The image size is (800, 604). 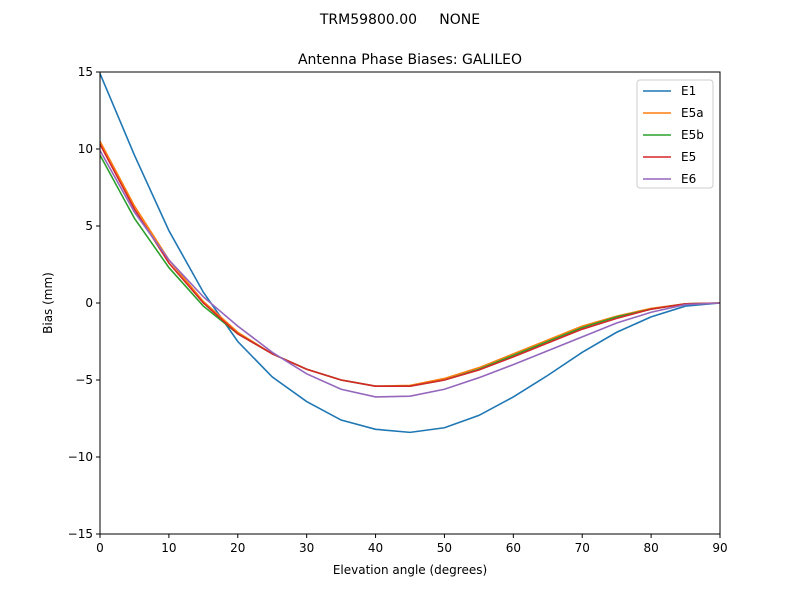 I want to click on y-axis-label: Bias (mm), so click(x=48, y=303).